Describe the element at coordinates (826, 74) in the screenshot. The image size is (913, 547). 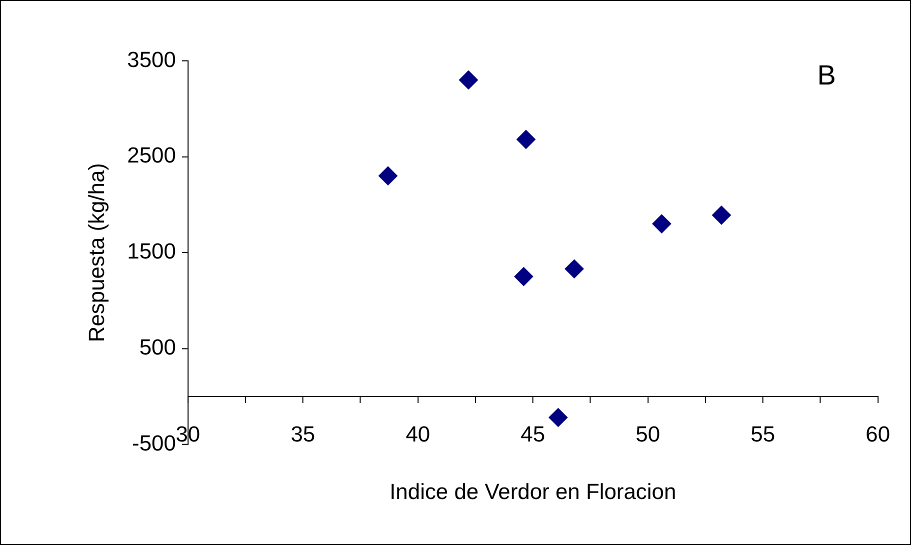
I see `annotation: B` at that location.